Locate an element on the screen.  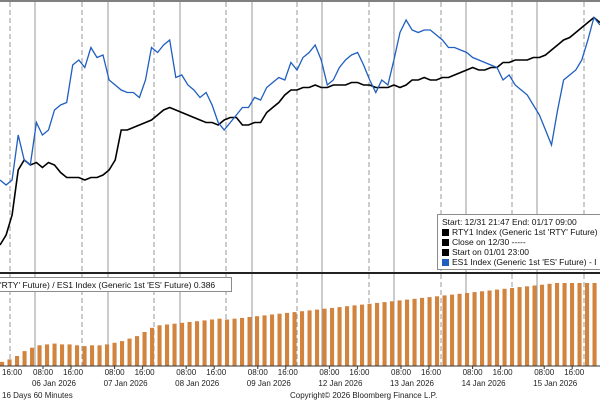
x-axis-ticks is located at coordinates (307, 367).